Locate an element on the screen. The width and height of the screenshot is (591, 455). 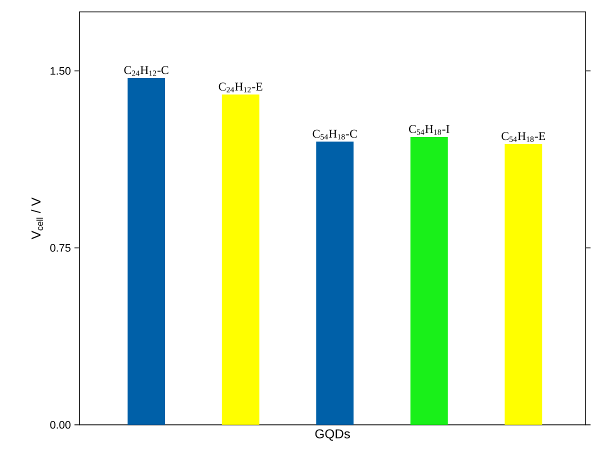
x-tick-label: C$_{54}$H$_{18}$-C is located at coordinates (334, 135).